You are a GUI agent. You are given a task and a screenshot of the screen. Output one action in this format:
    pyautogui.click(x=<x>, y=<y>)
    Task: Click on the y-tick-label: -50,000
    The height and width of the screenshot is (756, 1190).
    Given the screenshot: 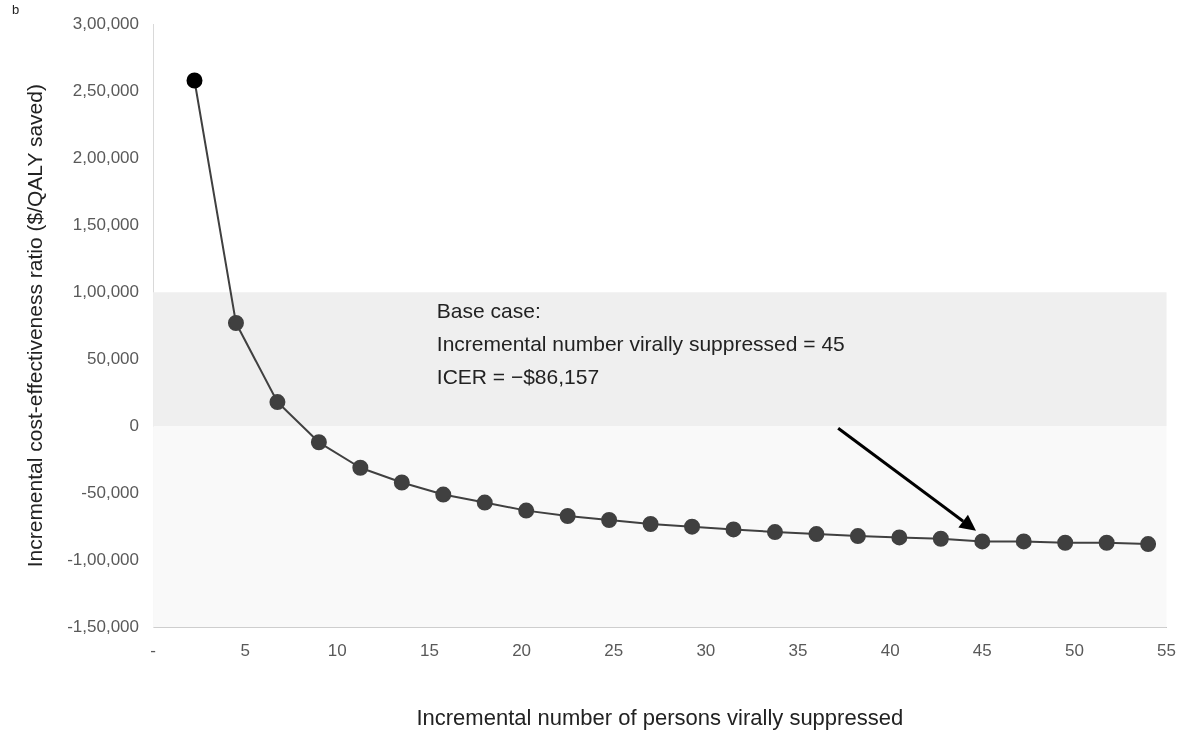 What is the action you would take?
    pyautogui.click(x=110, y=492)
    